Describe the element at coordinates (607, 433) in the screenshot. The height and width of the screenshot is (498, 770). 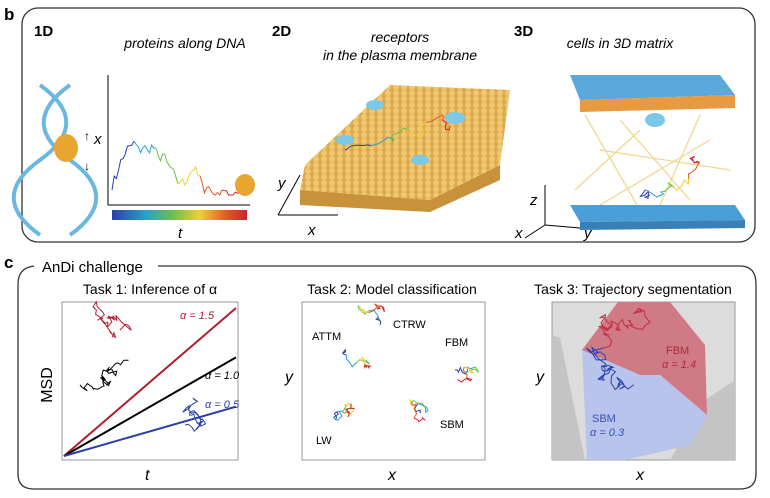
I see `task3-sbm-alpha: α = 0.3` at that location.